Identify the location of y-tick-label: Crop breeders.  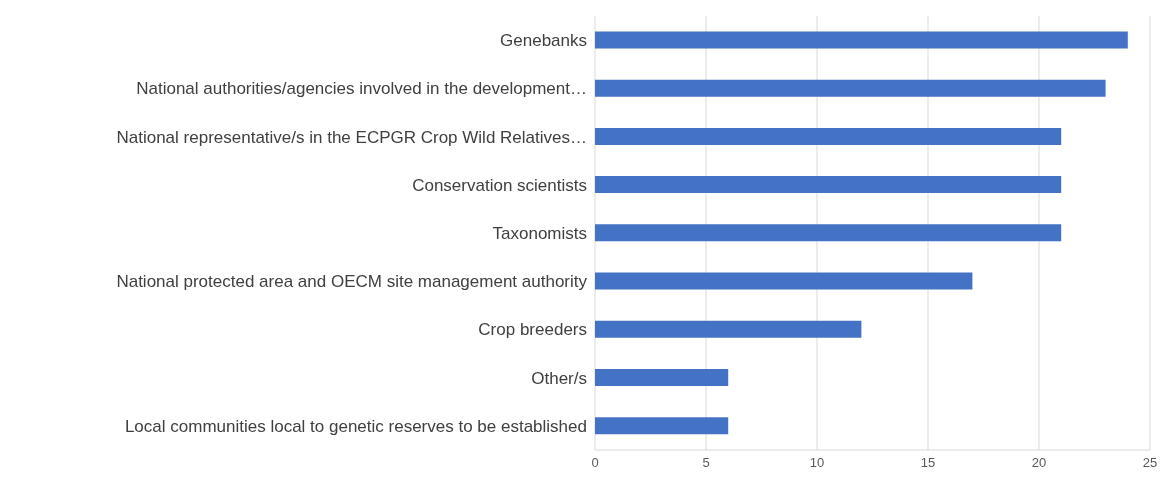
(532, 330).